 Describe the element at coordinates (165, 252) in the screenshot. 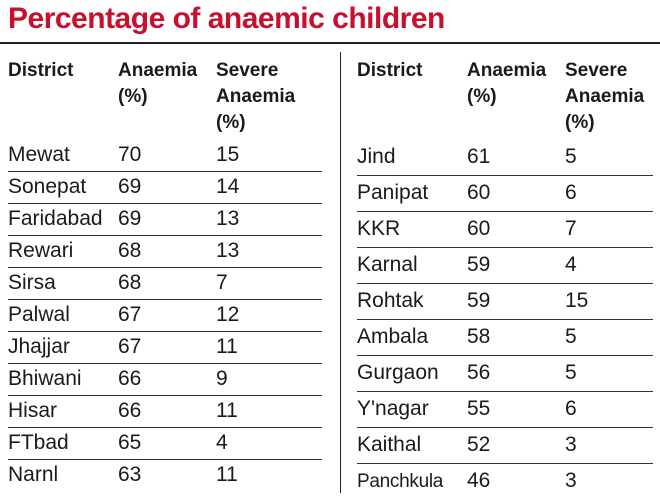

I see `table-row: Rewari 68 13` at that location.